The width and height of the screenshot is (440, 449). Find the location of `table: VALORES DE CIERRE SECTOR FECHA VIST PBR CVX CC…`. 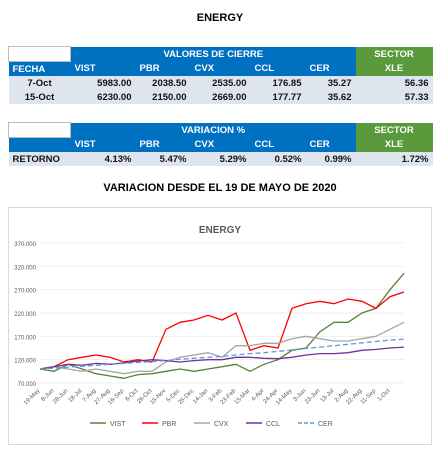

table: VALORES DE CIERRE SECTOR FECHA VIST PBR CVX CC… is located at coordinates (220, 75).